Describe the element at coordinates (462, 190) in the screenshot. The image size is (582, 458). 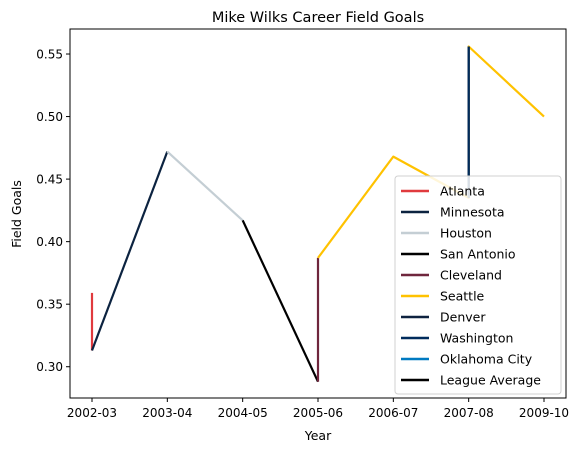
I see `legend-label-0: Atlanta` at that location.